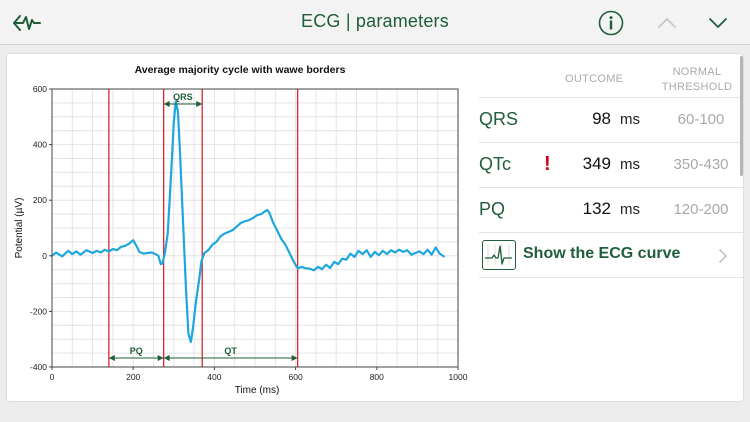 The width and height of the screenshot is (750, 422). I want to click on y-tick-label: 400, so click(40, 145).